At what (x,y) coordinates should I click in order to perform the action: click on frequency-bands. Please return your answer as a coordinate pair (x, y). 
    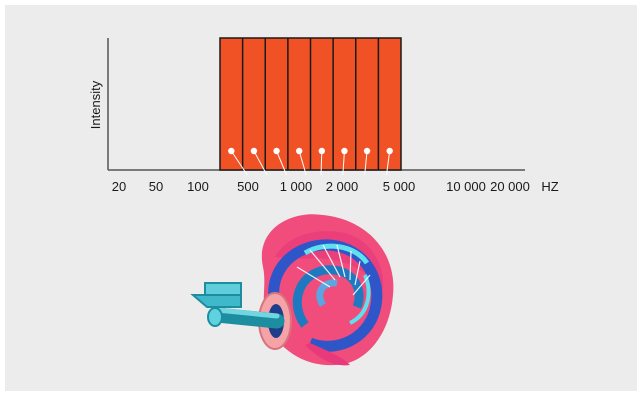
    Looking at the image, I should click on (310, 104).